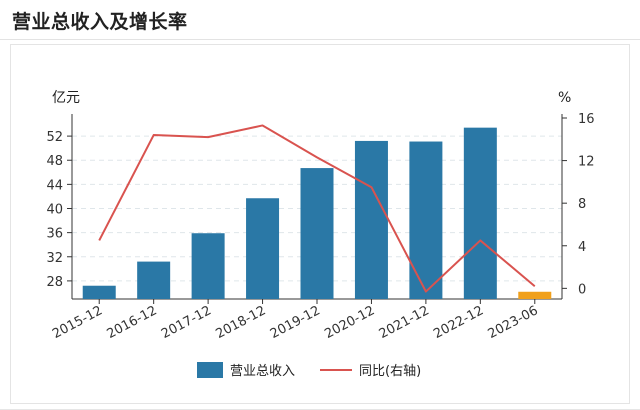 The image size is (640, 410). I want to click on x-tick-label: 2019-12, so click(295, 322).